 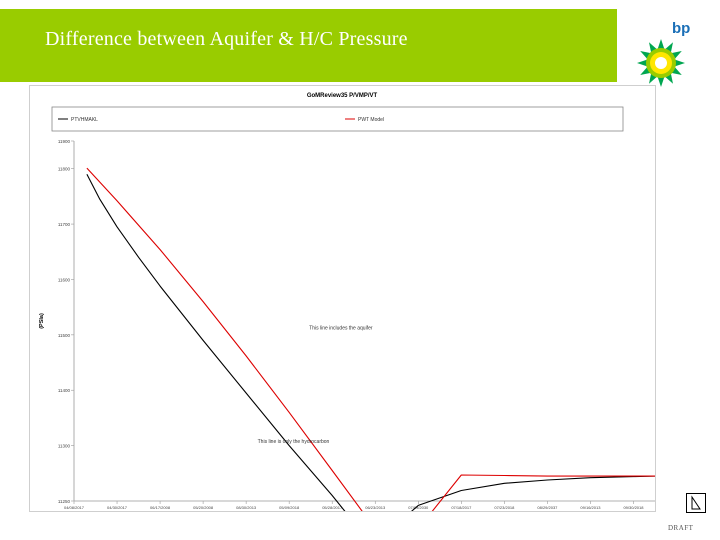 I want to click on x-tick-label: 04/08/2017, so click(x=74, y=507).